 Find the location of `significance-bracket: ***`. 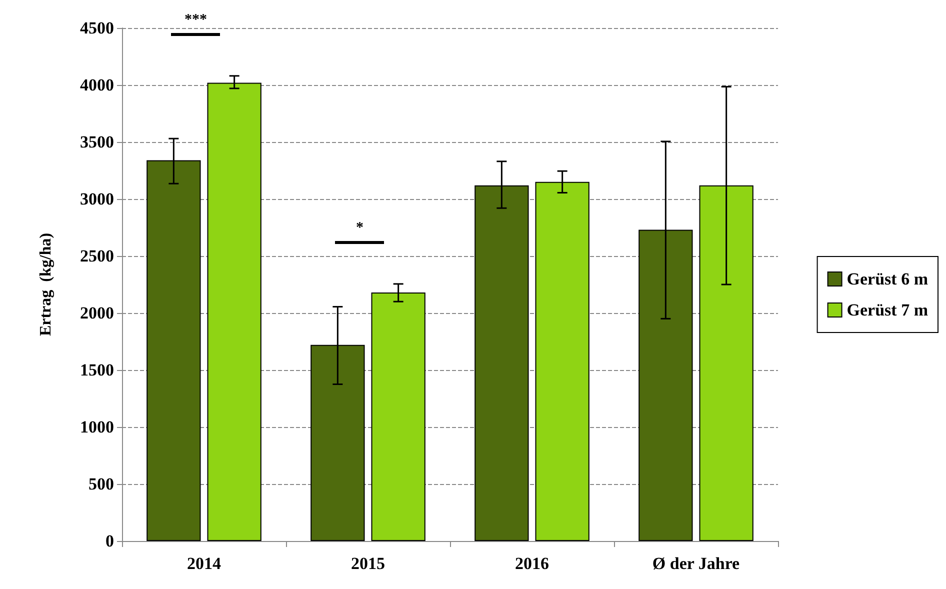

significance-bracket: *** is located at coordinates (195, 24).